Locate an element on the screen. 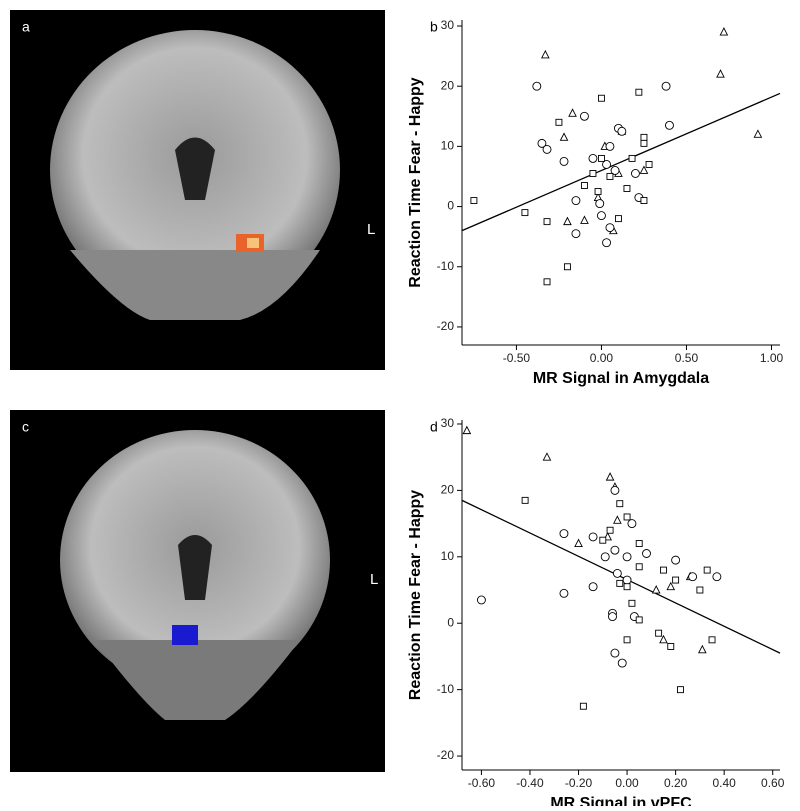  x-tick-label: -0.20 is located at coordinates (579, 783).